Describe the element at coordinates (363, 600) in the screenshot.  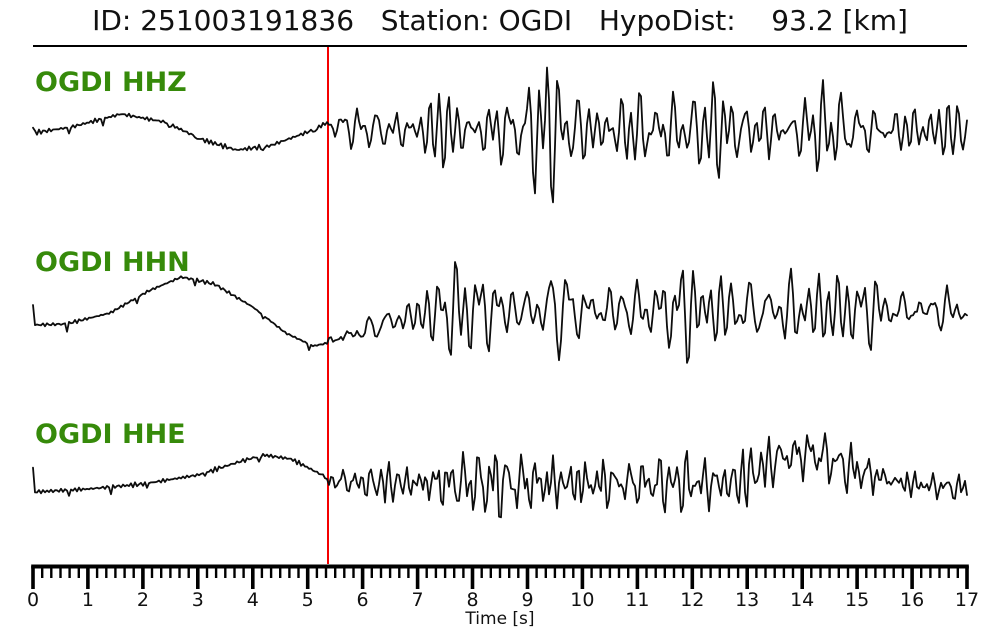
I see `axis-tick-label: 6` at that location.